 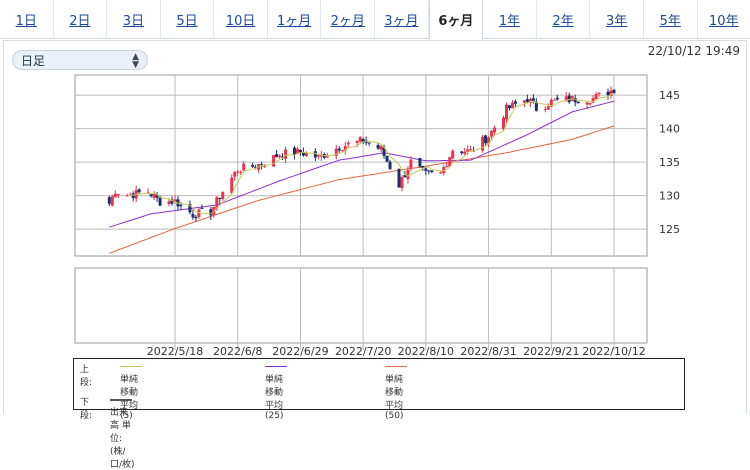 What do you see at coordinates (86, 409) in the screenshot?
I see `legend-lower-label: 下段:` at bounding box center [86, 409].